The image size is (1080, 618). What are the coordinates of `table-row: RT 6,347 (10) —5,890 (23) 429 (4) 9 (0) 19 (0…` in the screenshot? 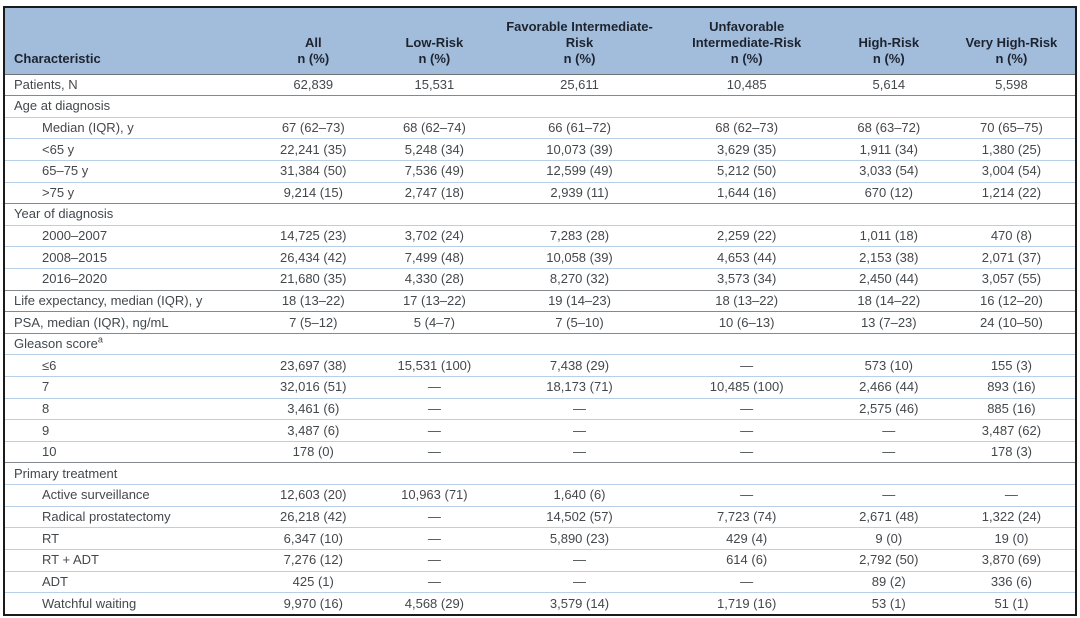 It's located at (540, 538).